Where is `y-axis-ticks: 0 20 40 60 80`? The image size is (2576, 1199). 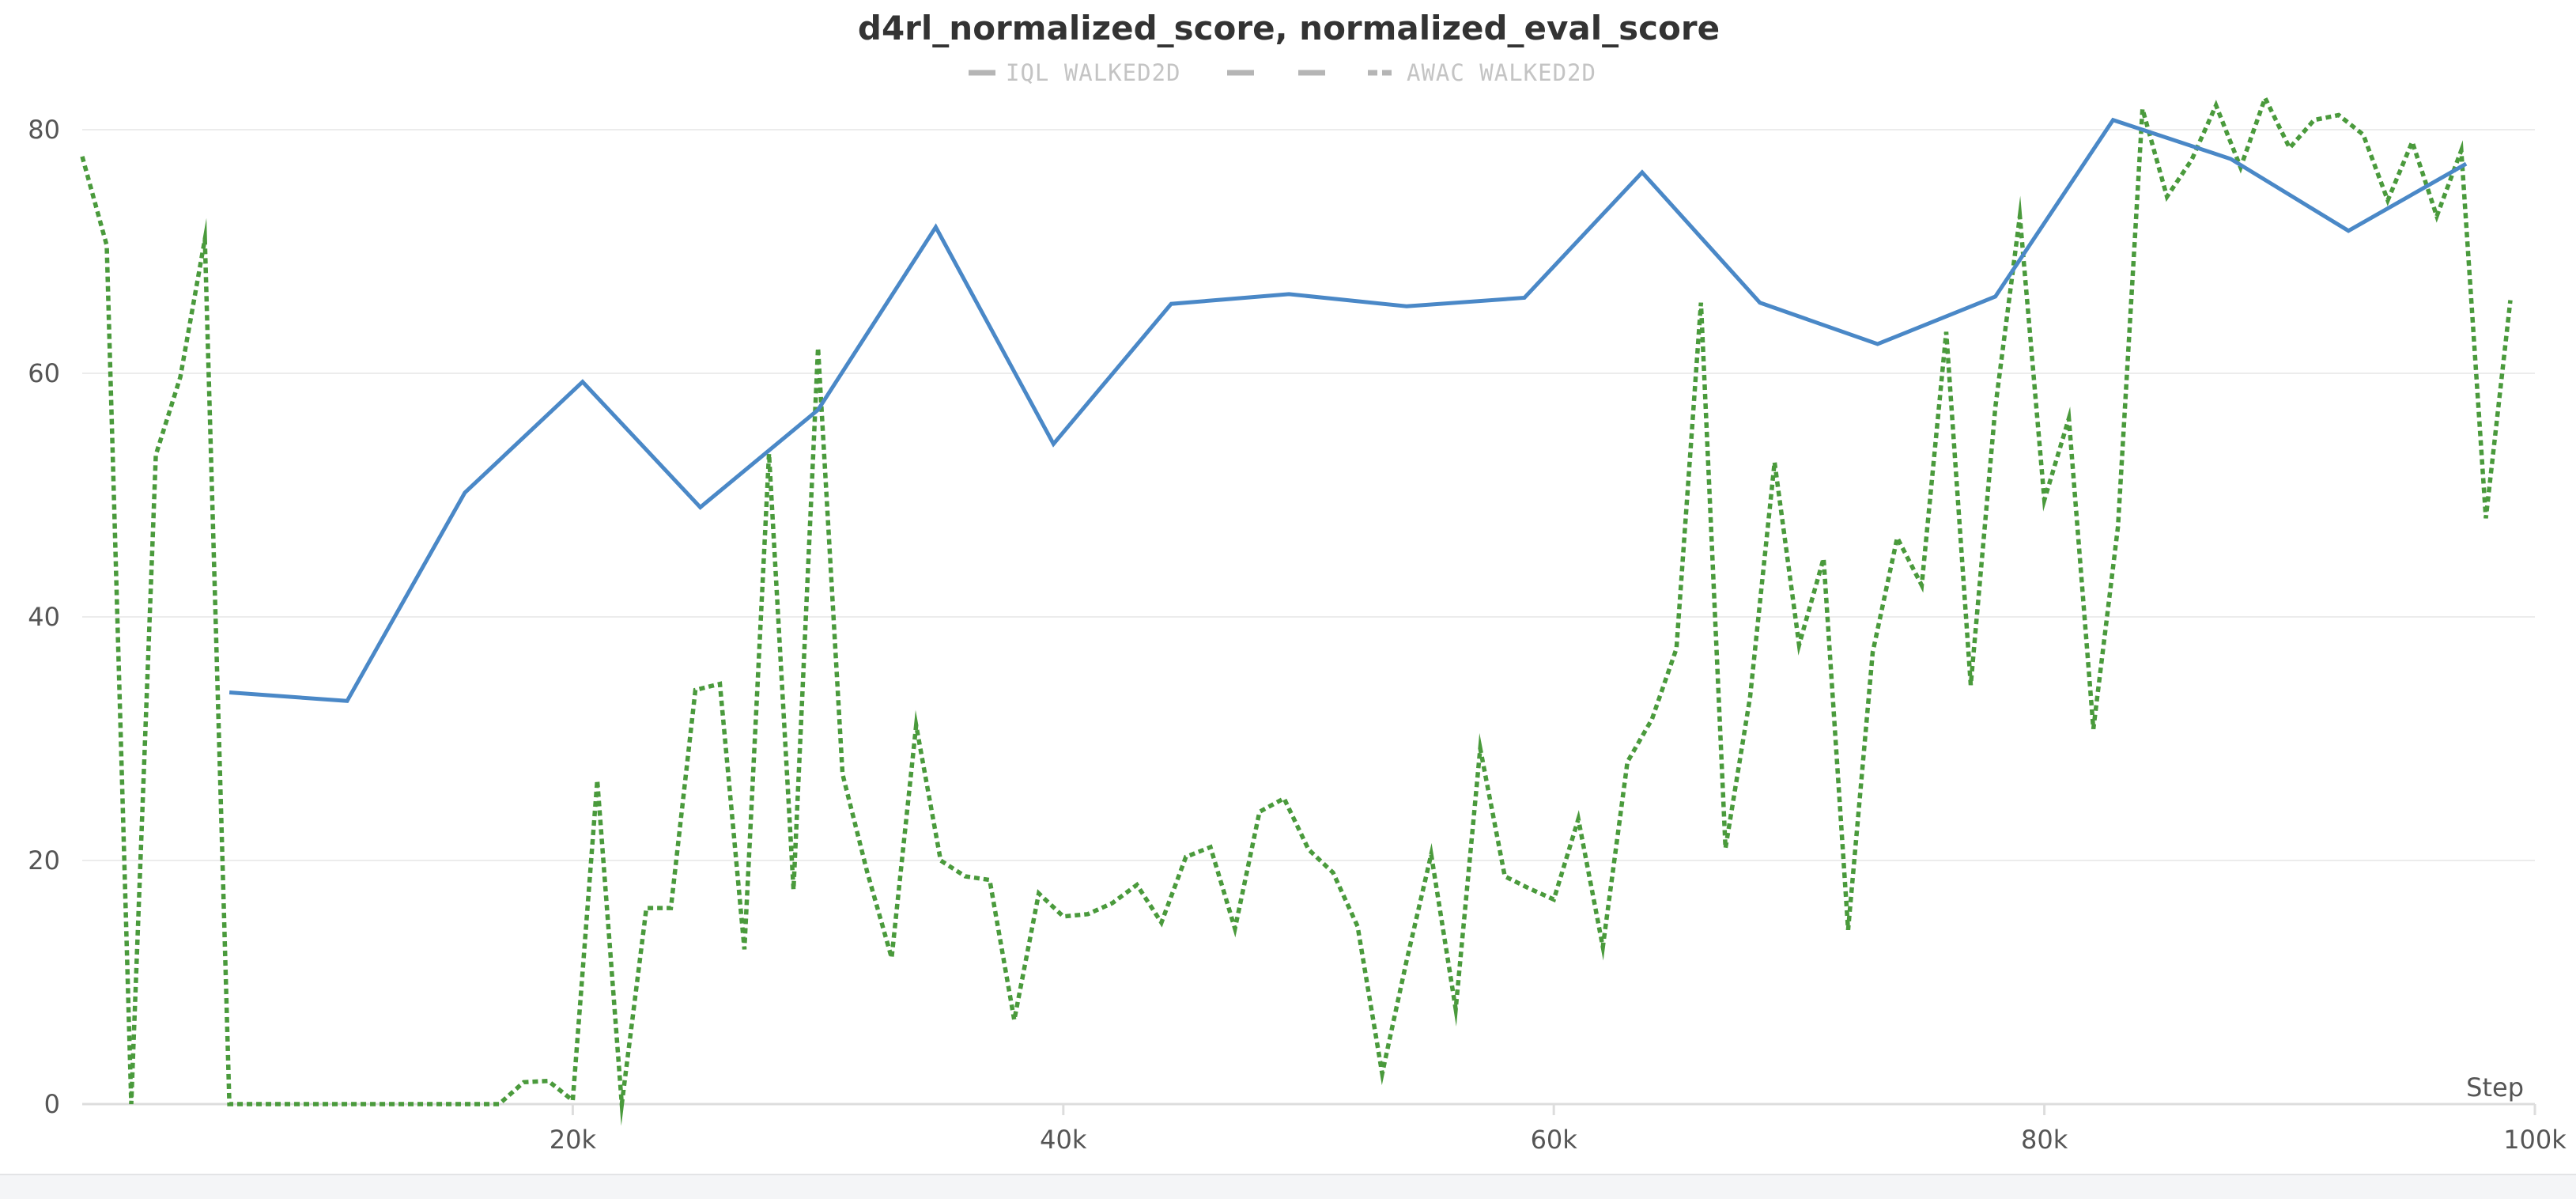 y-axis-ticks: 0 20 40 60 80 is located at coordinates (44, 617).